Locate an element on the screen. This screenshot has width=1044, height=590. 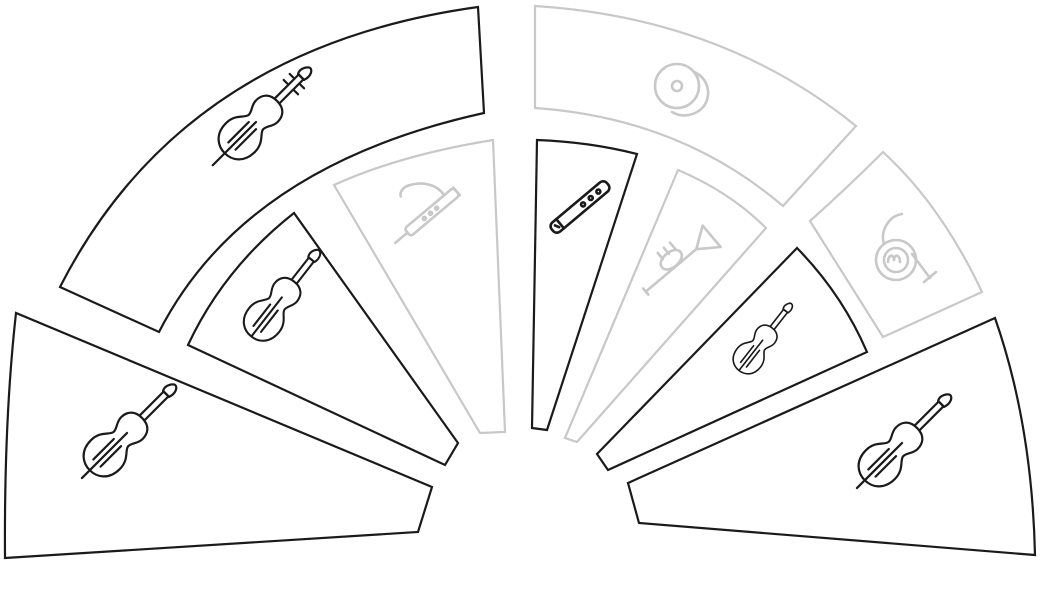
flute-icon is located at coordinates (580, 207).